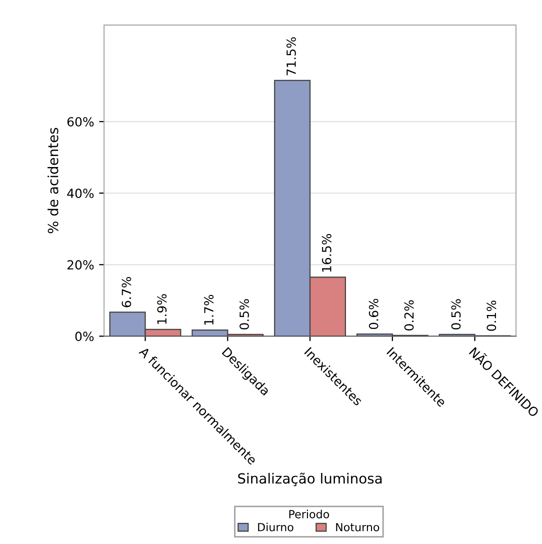  Describe the element at coordinates (80, 122) in the screenshot. I see `y-tick-label: 60%` at that location.